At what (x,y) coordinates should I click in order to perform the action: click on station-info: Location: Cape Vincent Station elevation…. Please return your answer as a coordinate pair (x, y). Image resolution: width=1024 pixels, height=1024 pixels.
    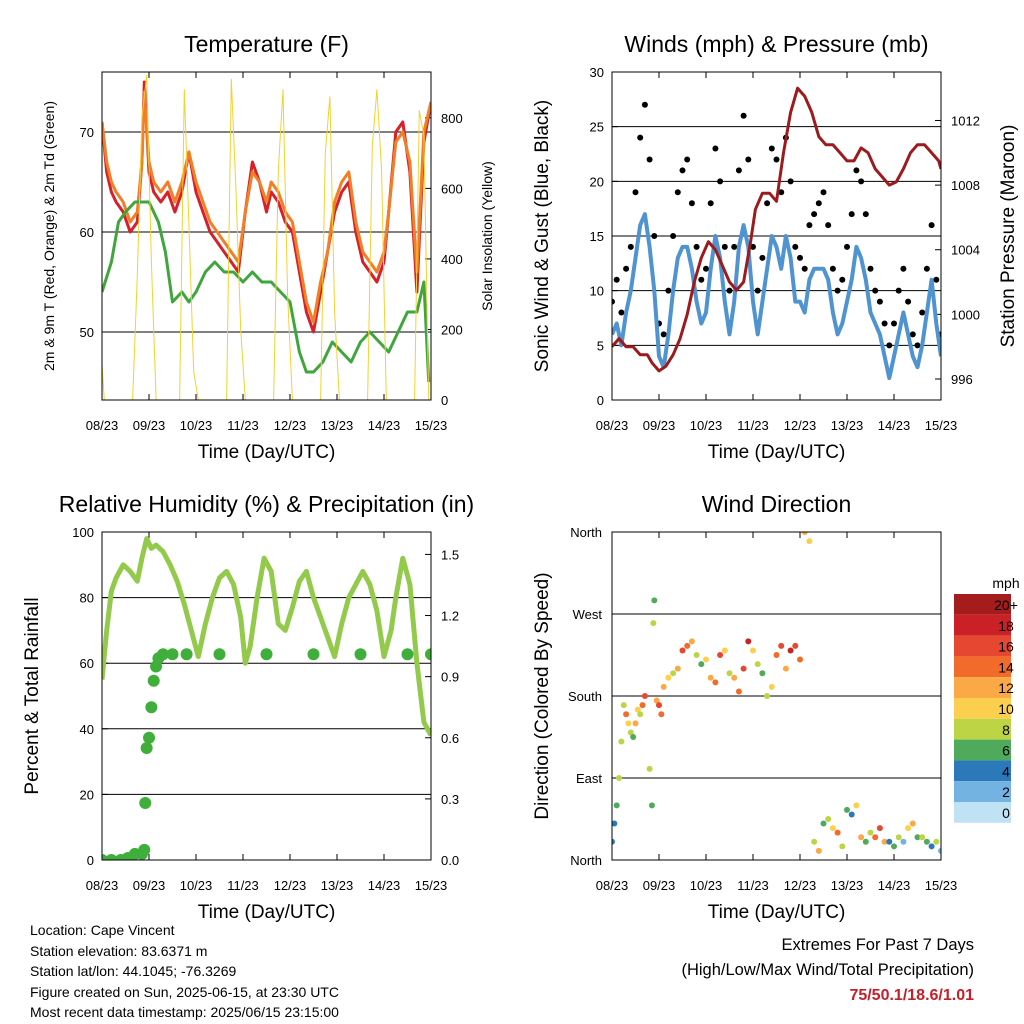
    Looking at the image, I should click on (184, 971).